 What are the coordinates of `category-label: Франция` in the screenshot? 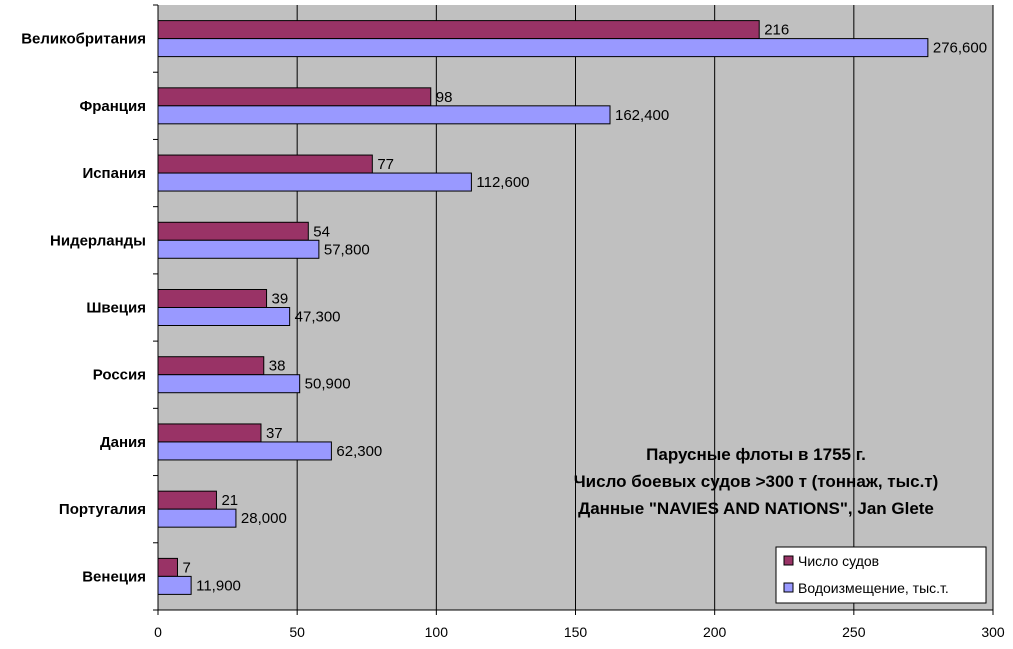 It's located at (112, 106).